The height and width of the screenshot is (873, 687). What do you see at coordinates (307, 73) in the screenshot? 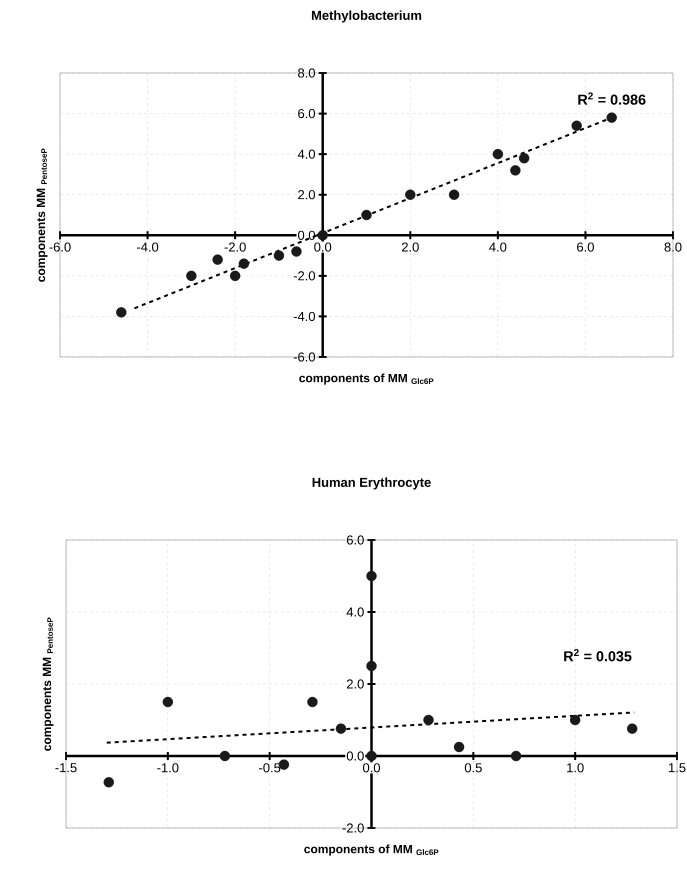
I see `y-tick-label: 8.0` at bounding box center [307, 73].